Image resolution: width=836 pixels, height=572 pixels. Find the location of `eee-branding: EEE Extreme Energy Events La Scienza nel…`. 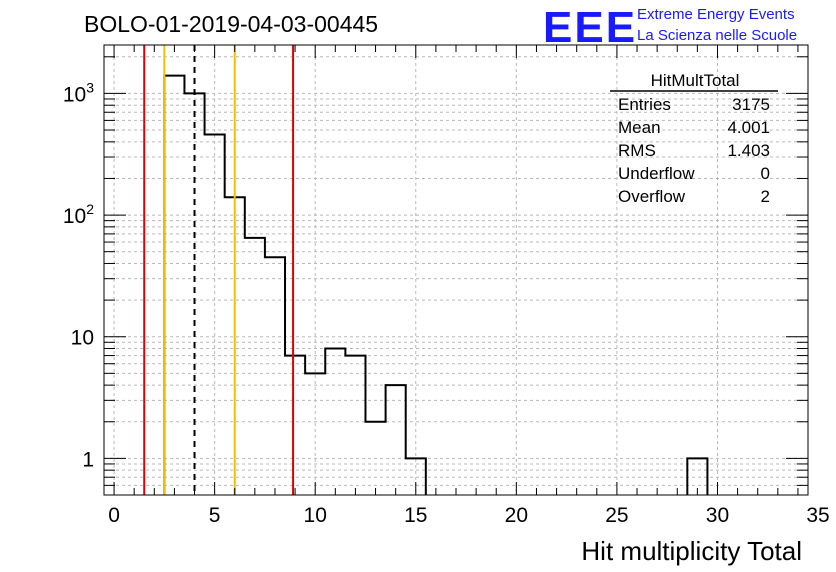

eee-branding: EEE Extreme Energy Events La Scienza nel… is located at coordinates (670, 27).